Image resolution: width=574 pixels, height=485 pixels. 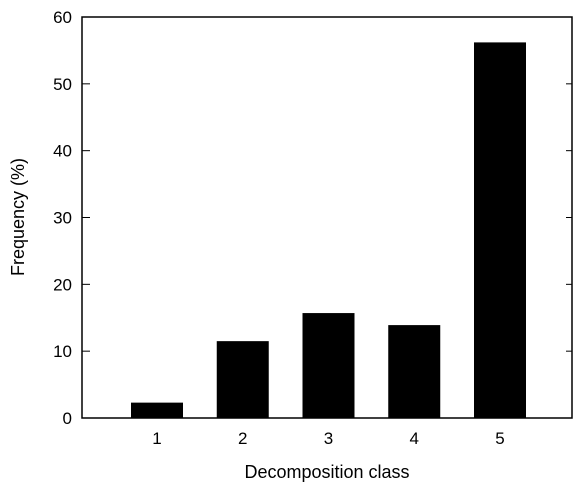 I want to click on x-tick-label: 3, so click(x=328, y=438).